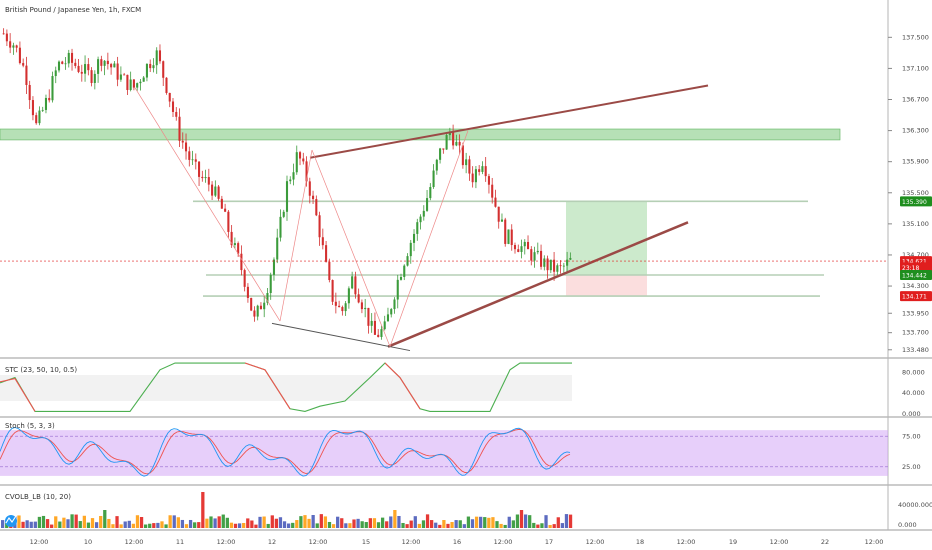  What do you see at coordinates (911, 436) in the screenshot?
I see `stoch-tick-label: 75.00` at bounding box center [911, 436].